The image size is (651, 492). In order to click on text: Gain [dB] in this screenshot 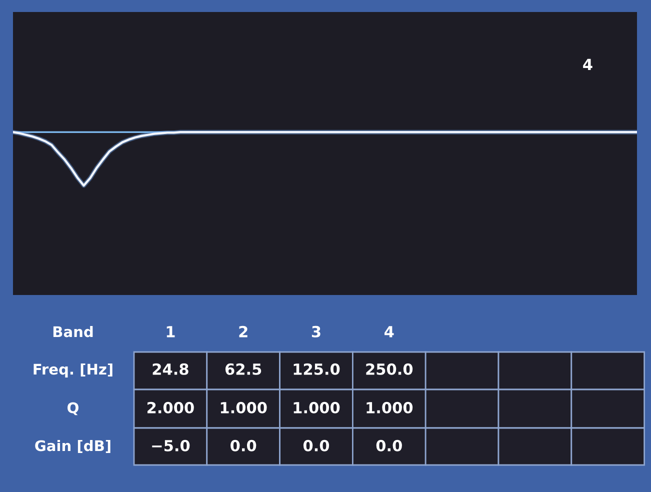, I will do `click(72, 446)`.